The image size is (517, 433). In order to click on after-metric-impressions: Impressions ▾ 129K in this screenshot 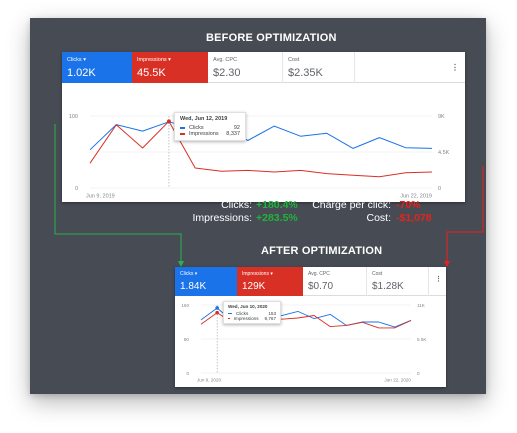, I will do `click(270, 281)`.